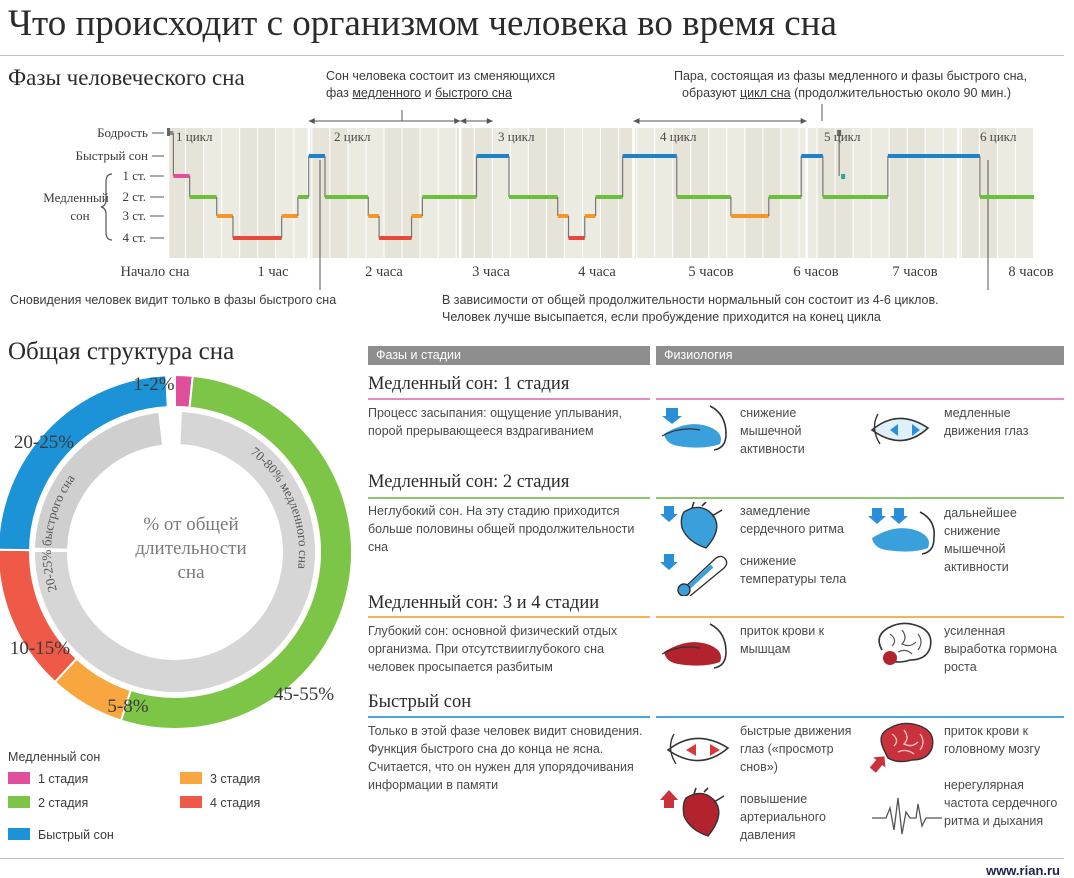 Image resolution: width=1074 pixels, height=878 pixels. Describe the element at coordinates (54, 757) in the screenshot. I see `legend-title: Медленный сон` at that location.